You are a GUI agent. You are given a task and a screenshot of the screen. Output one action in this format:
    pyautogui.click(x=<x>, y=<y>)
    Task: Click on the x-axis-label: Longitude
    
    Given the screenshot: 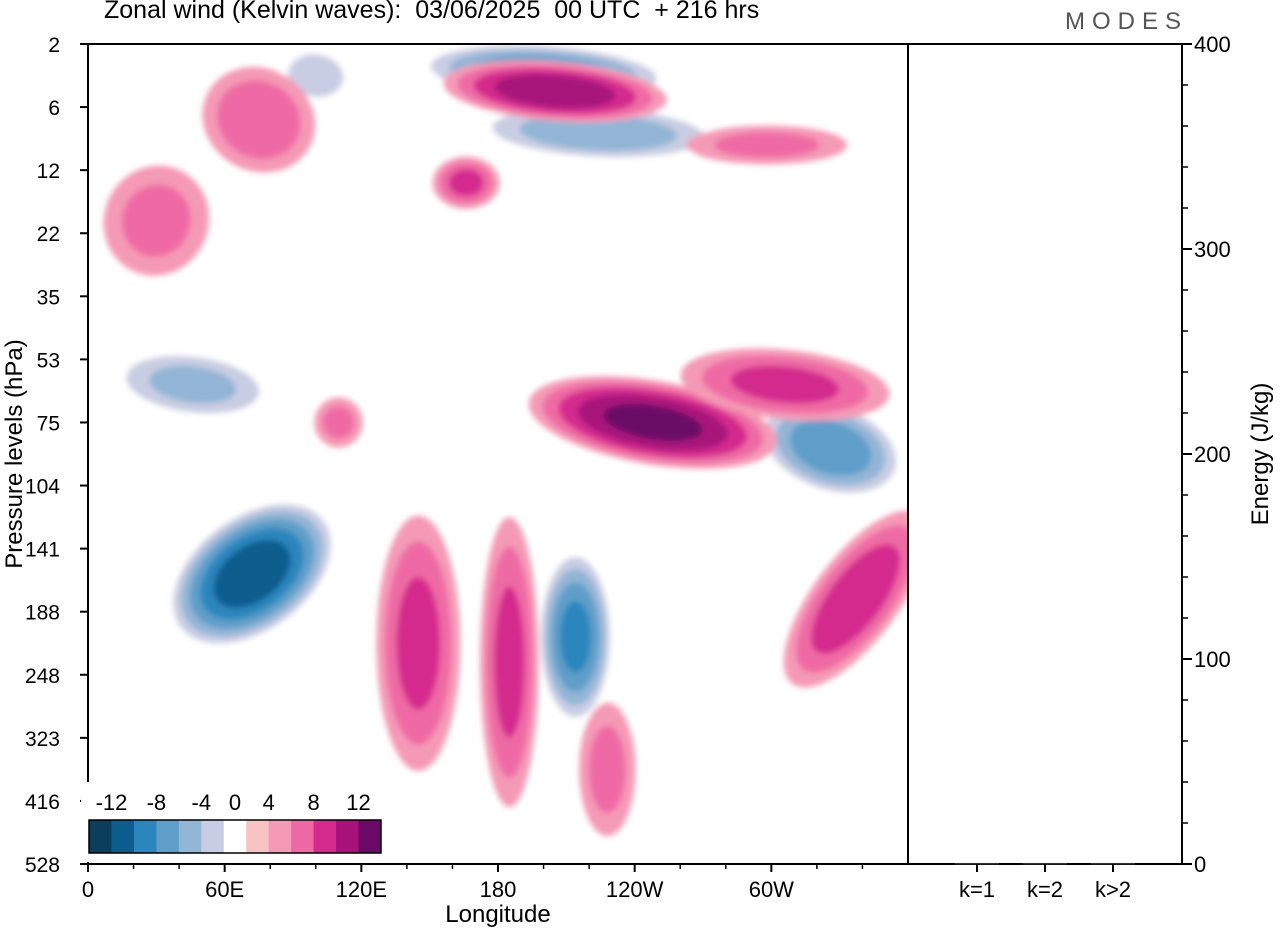 What is the action you would take?
    pyautogui.click(x=497, y=914)
    